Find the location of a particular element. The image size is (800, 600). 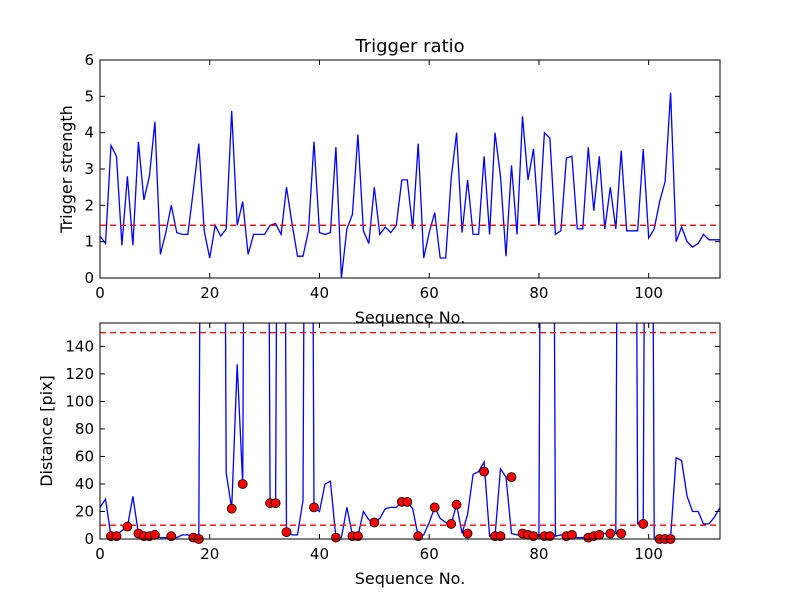

y-tick-label: 100 is located at coordinates (79, 401).